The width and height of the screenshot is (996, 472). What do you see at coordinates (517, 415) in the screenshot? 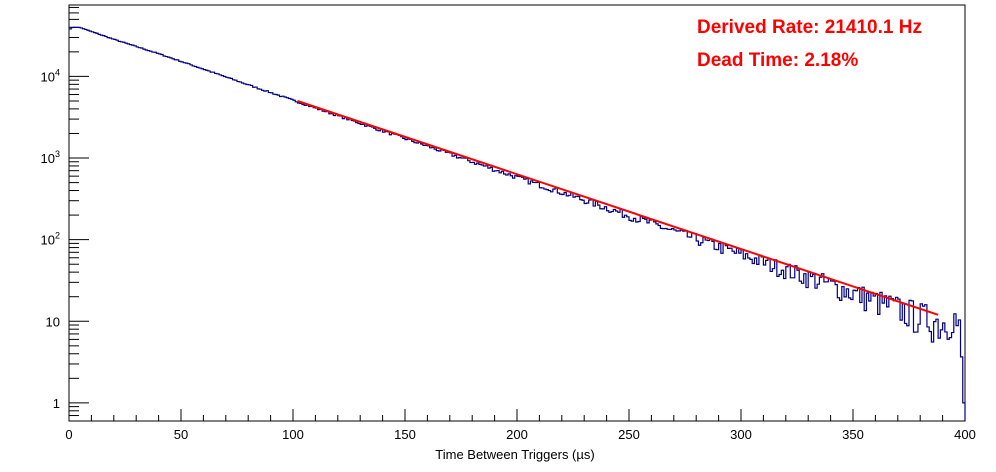
I see `x-axis-ticks` at bounding box center [517, 415].